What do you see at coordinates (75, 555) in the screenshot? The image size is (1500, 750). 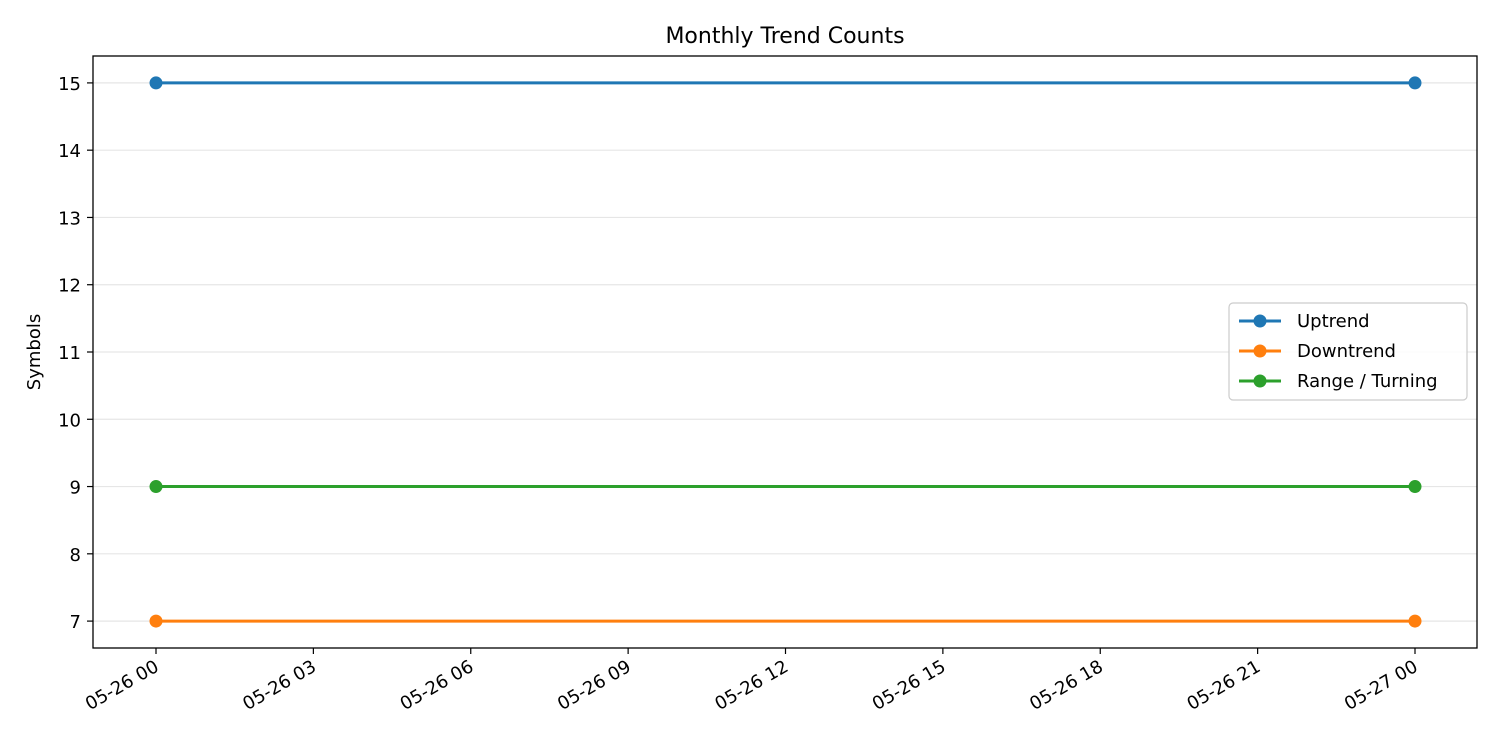 I see `y-tick-label: 8` at bounding box center [75, 555].